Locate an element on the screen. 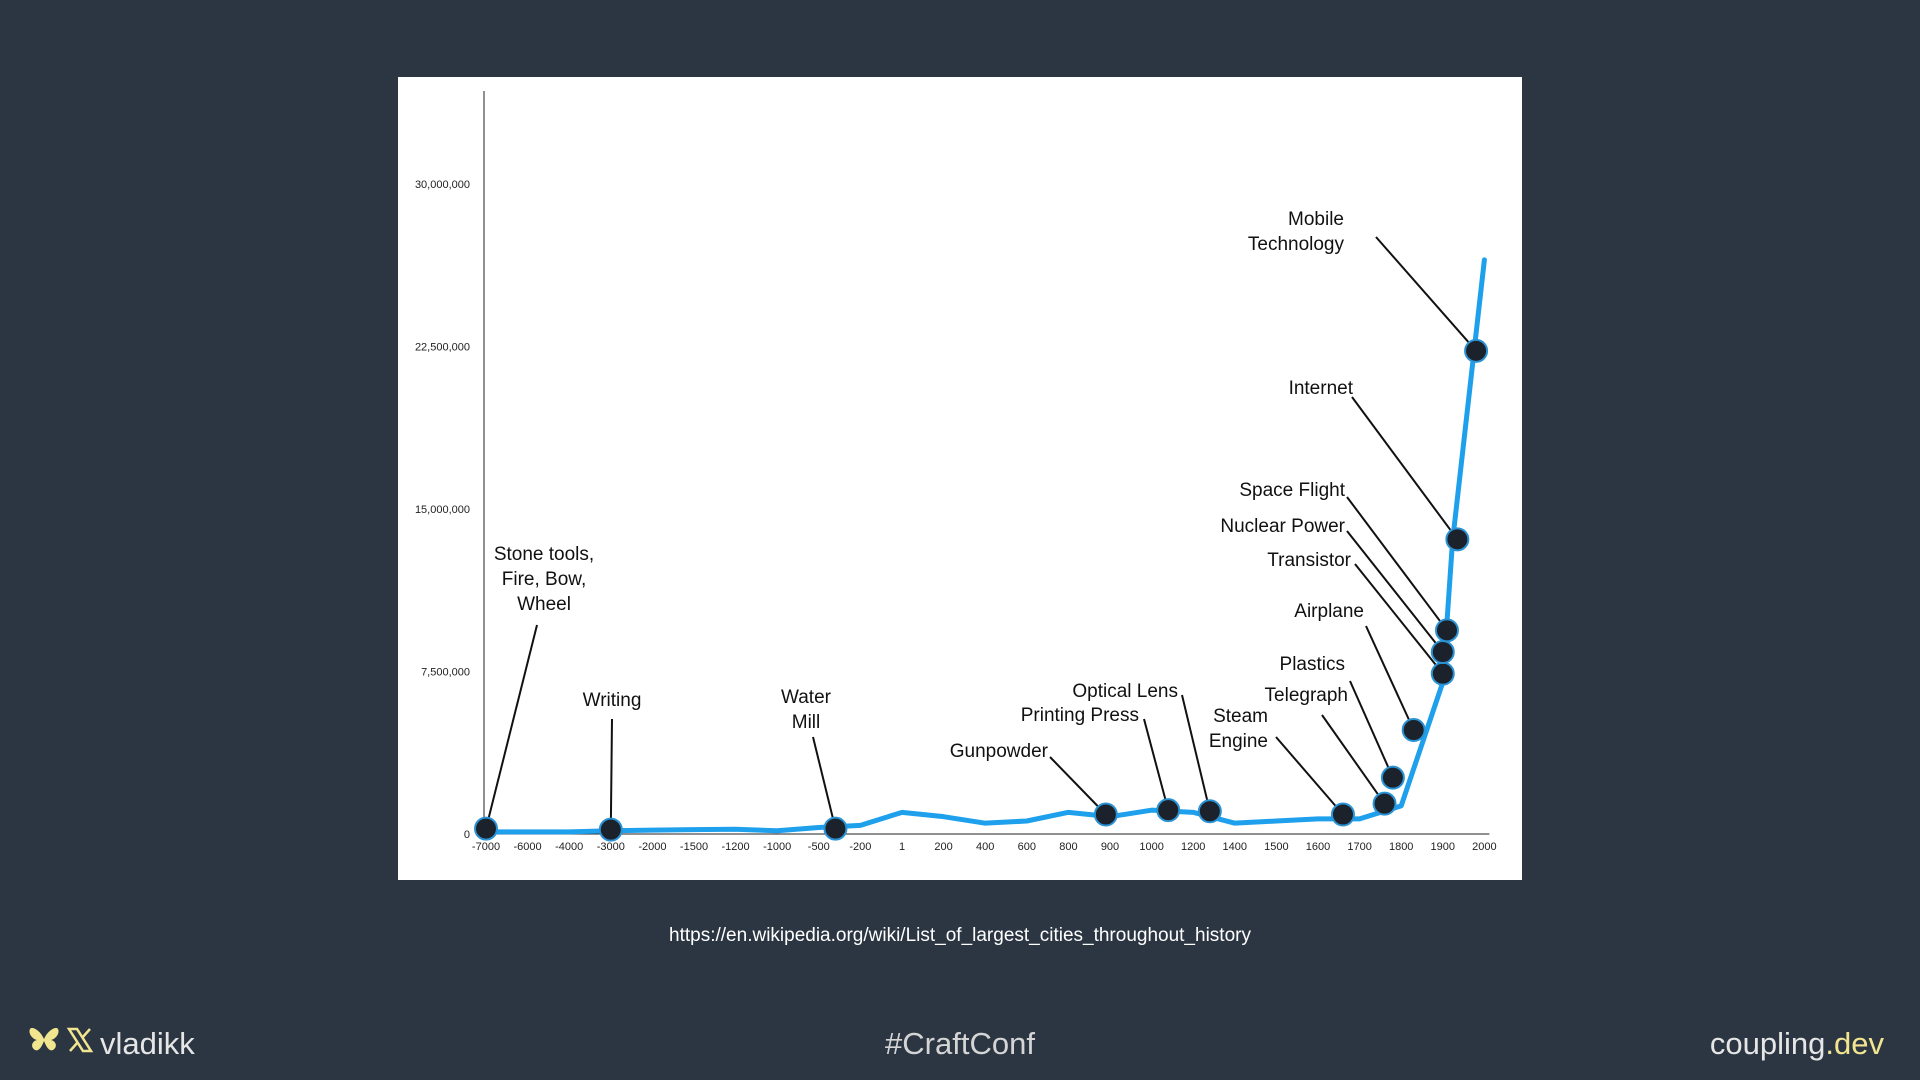 This screenshot has height=1080, width=1920. annotation-label: Steam Engine is located at coordinates (1238, 729).